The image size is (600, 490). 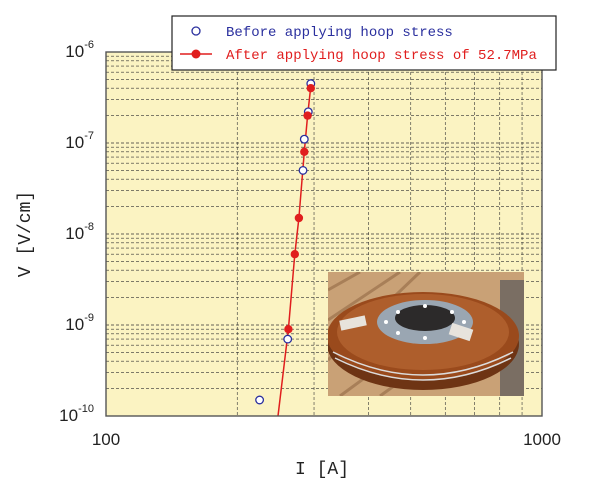 I want to click on coil-stripes, so click(x=423, y=366).